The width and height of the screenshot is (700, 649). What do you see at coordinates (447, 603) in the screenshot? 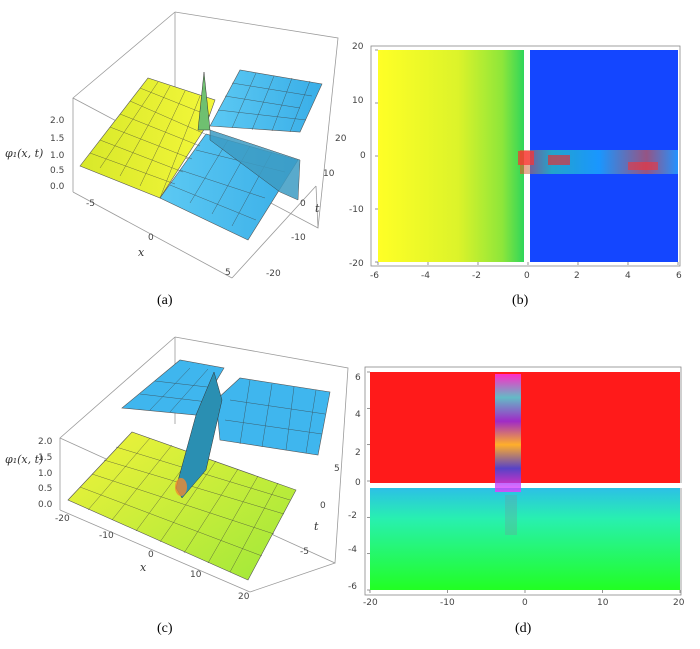
I see `panel-d-x-tick: -10` at bounding box center [447, 603].